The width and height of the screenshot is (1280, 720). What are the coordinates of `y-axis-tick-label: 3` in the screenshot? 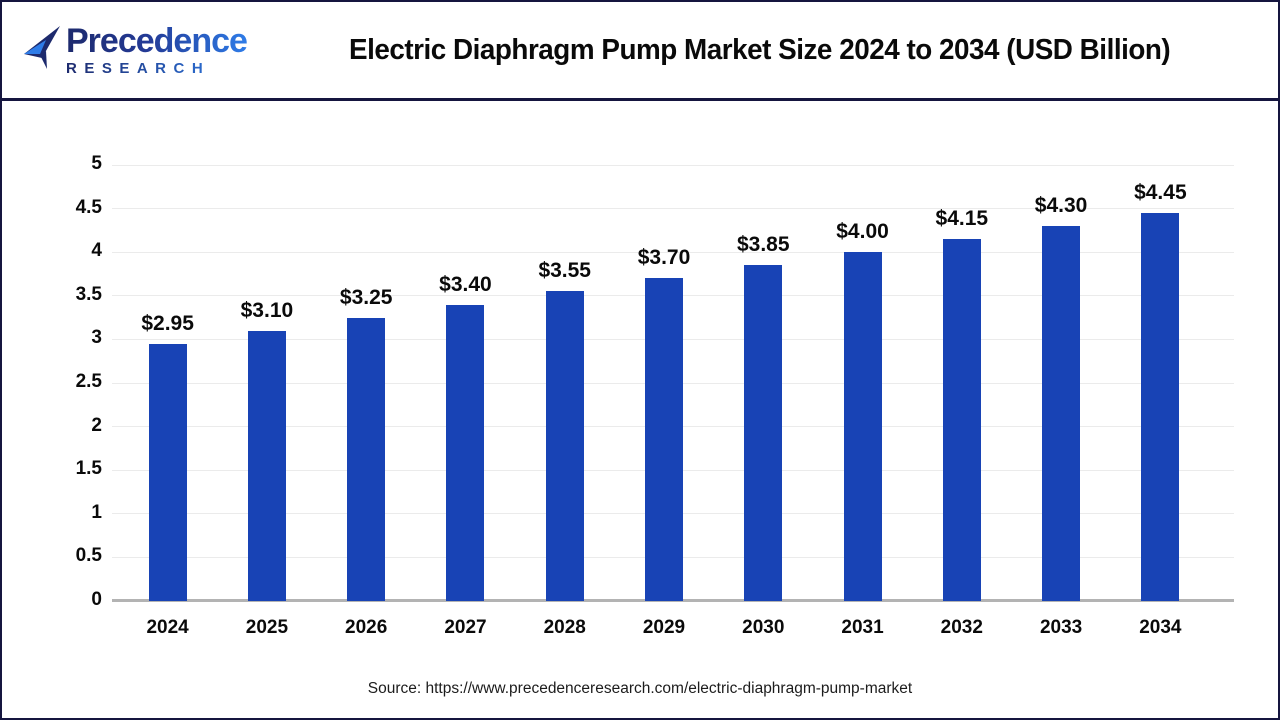 It's located at (96, 338).